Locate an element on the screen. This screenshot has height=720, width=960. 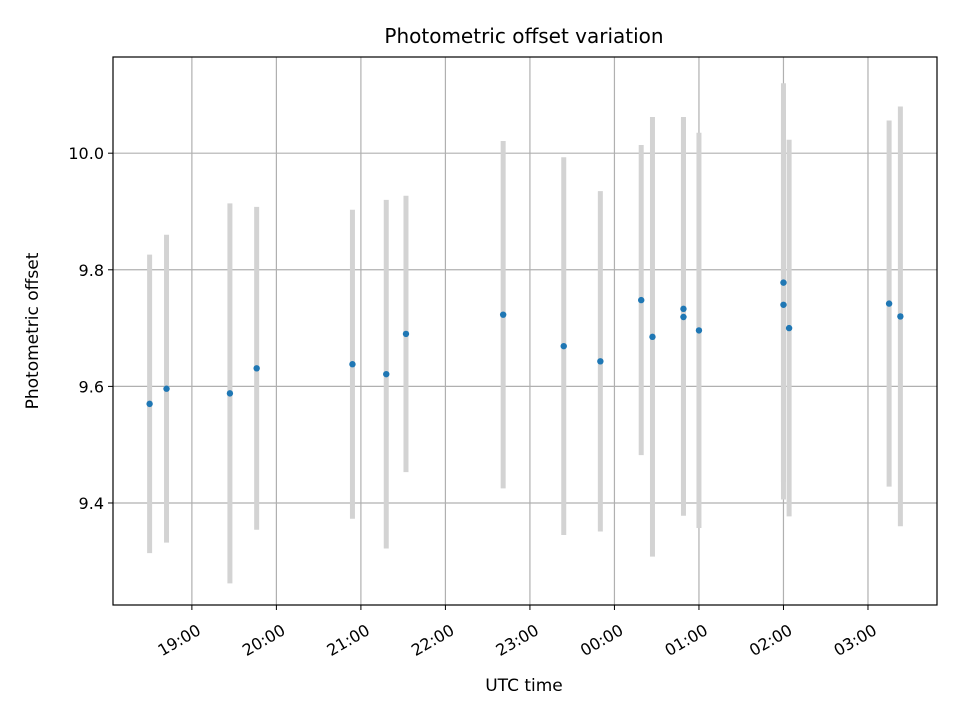
data-points is located at coordinates (525, 343).